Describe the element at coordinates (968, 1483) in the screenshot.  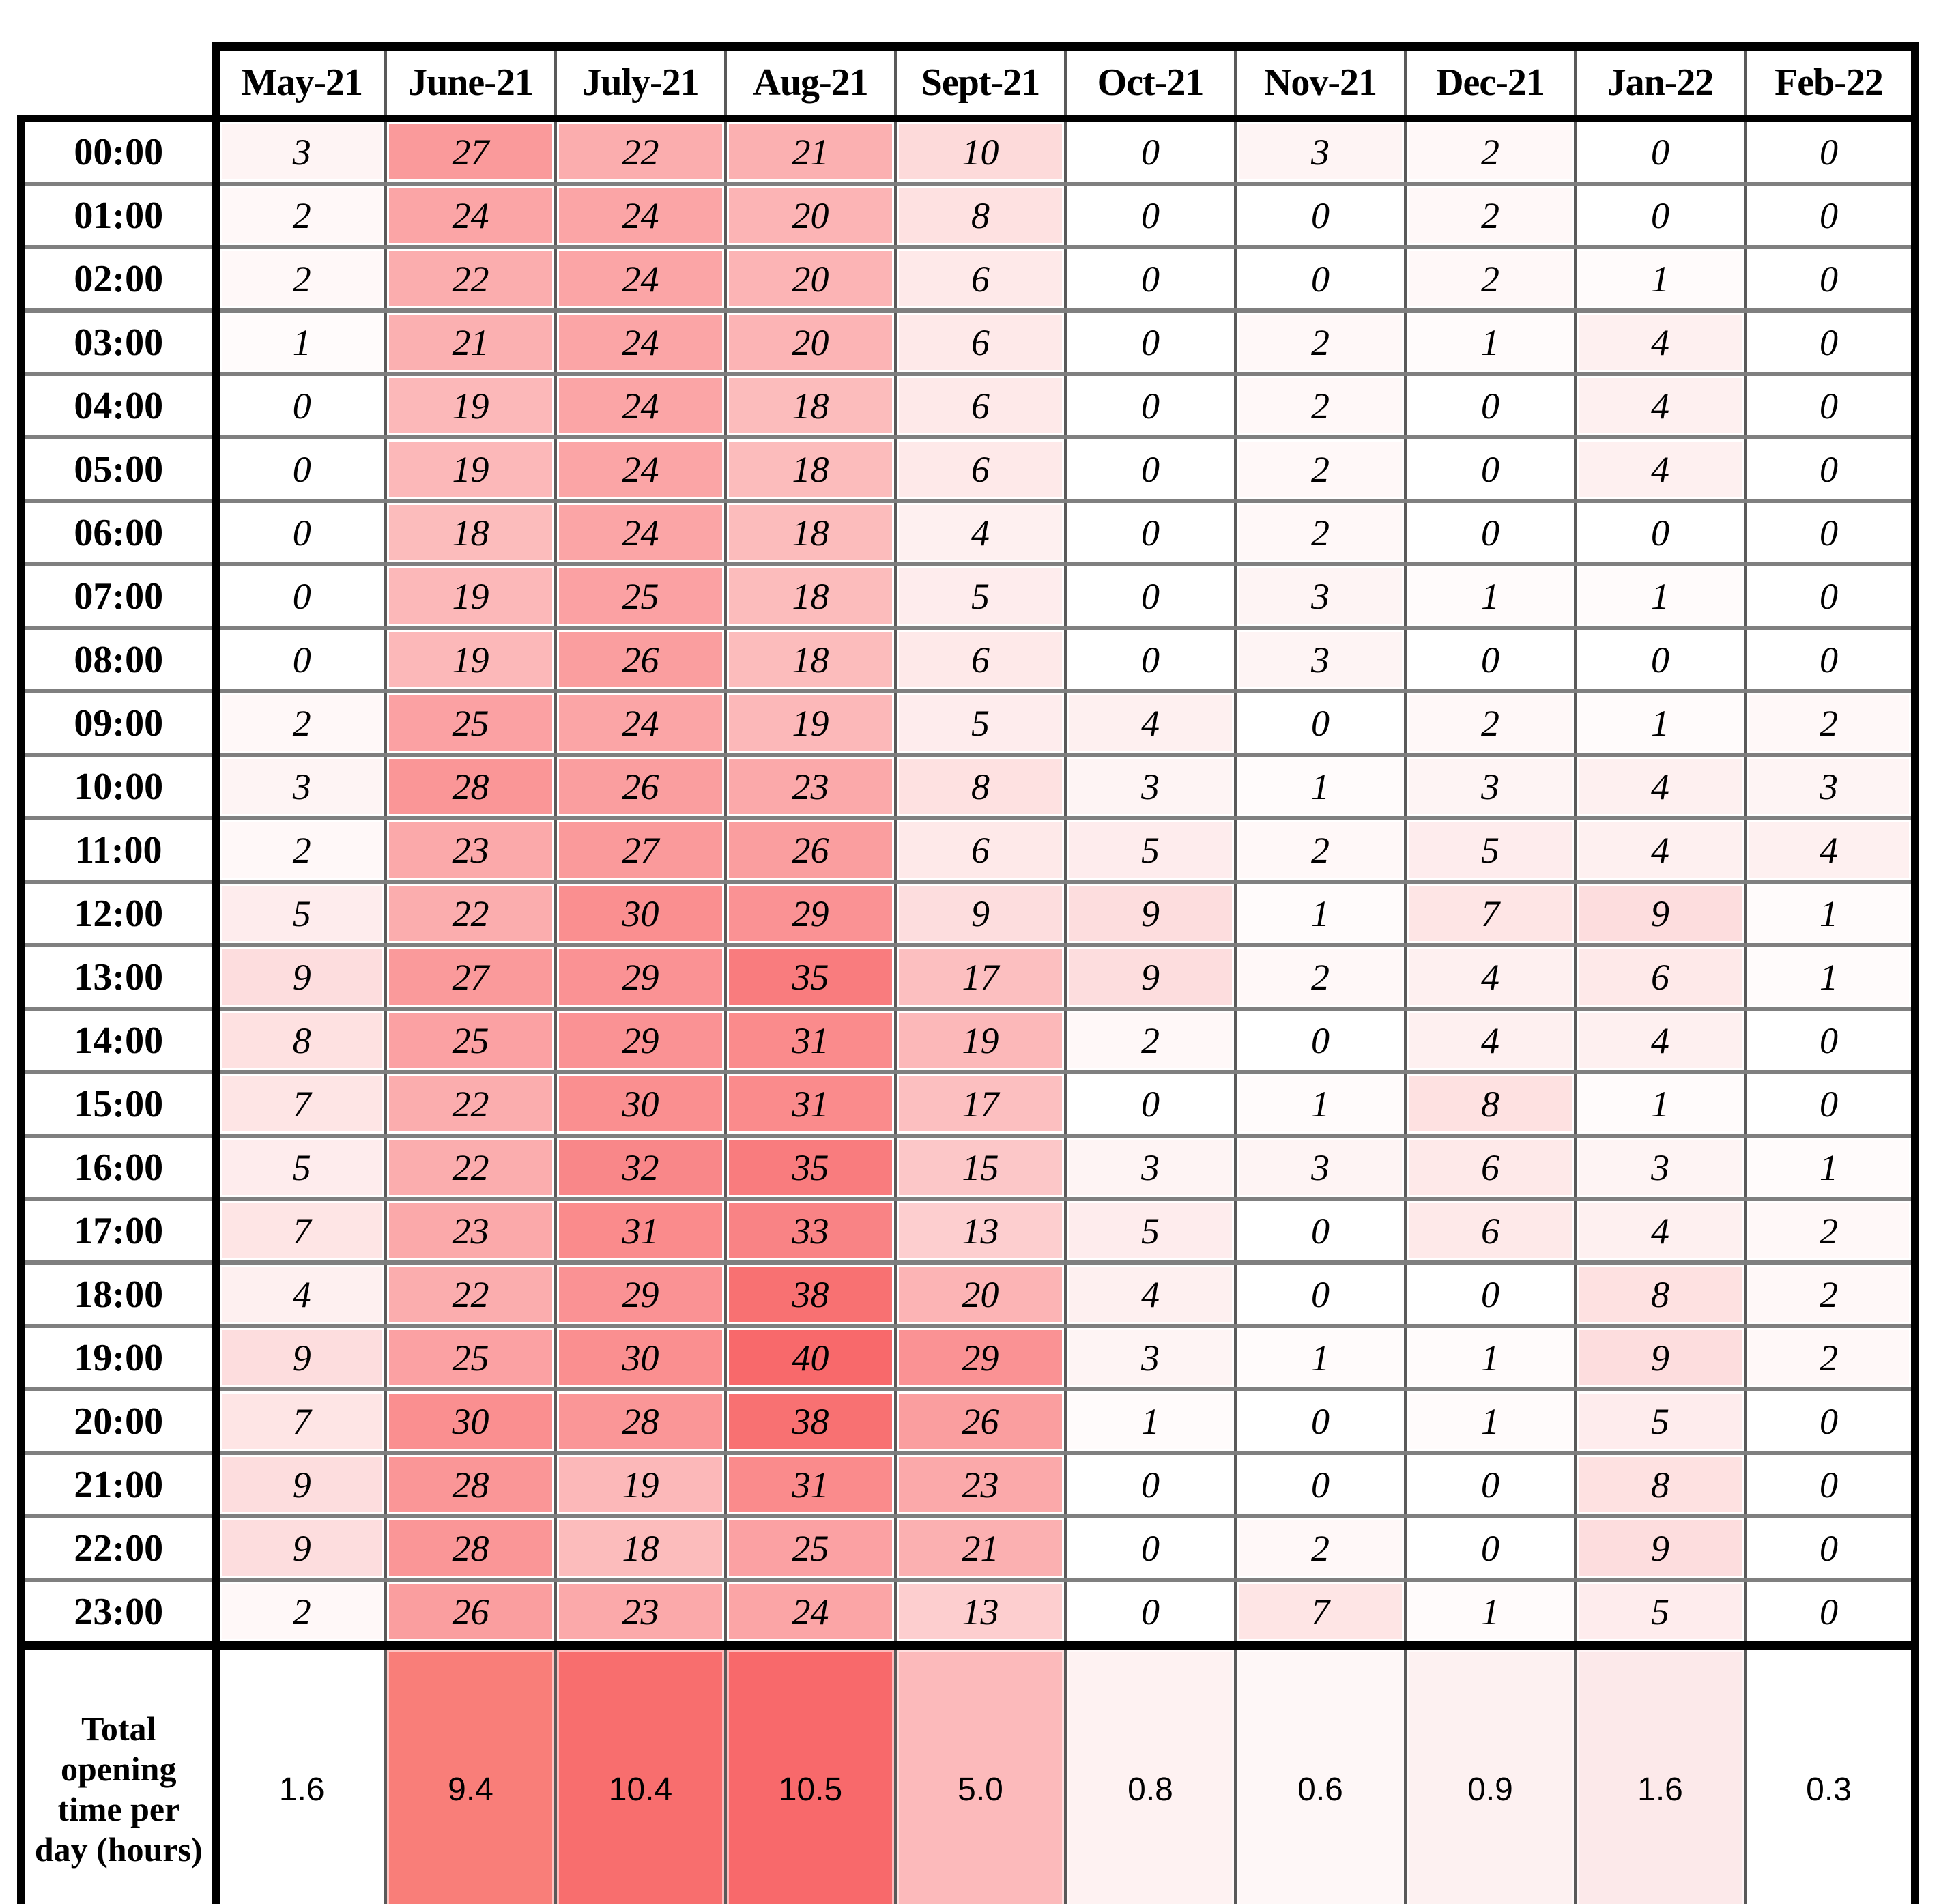
I see `hour-row: 21:00 9 28 19 31 23 0 0 0 8 0` at that location.